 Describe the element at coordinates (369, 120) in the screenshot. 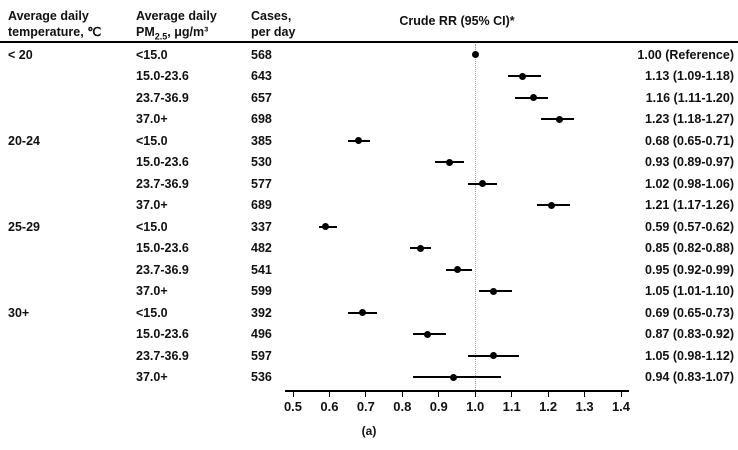

I see `table-row: 37.0+ 698 1.23 (1.18-1.27)` at that location.